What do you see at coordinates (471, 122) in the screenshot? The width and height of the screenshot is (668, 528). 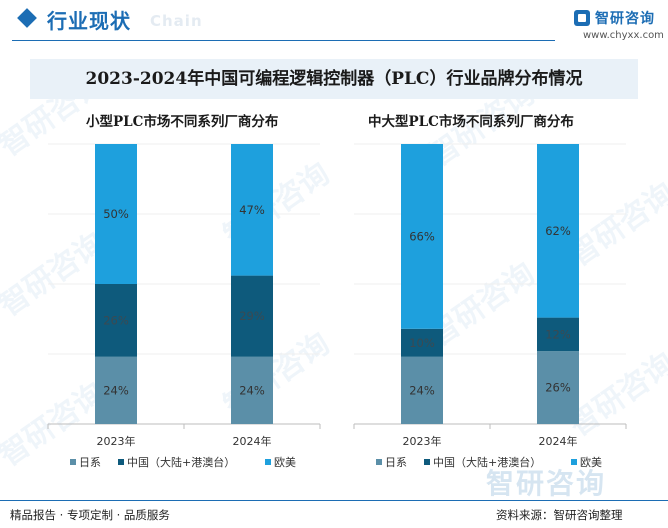 I see `chart-title-large-plc: 中大型PLC市场不同系列厂商分布` at bounding box center [471, 122].